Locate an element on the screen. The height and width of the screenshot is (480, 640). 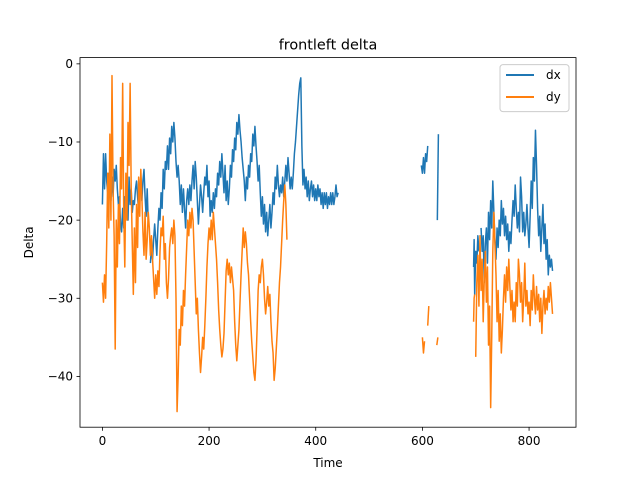
legend-box is located at coordinates (534, 88).